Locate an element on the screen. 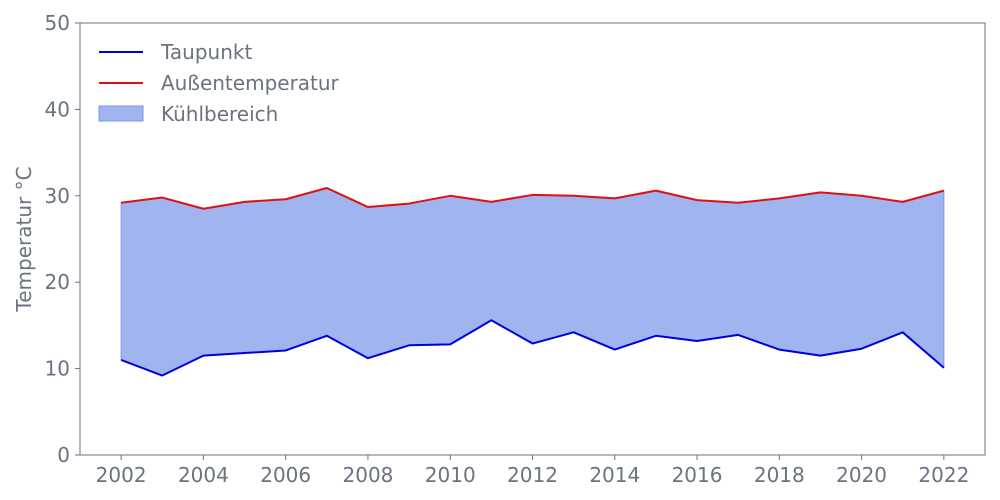  y-tick-label: 30 is located at coordinates (57, 196).